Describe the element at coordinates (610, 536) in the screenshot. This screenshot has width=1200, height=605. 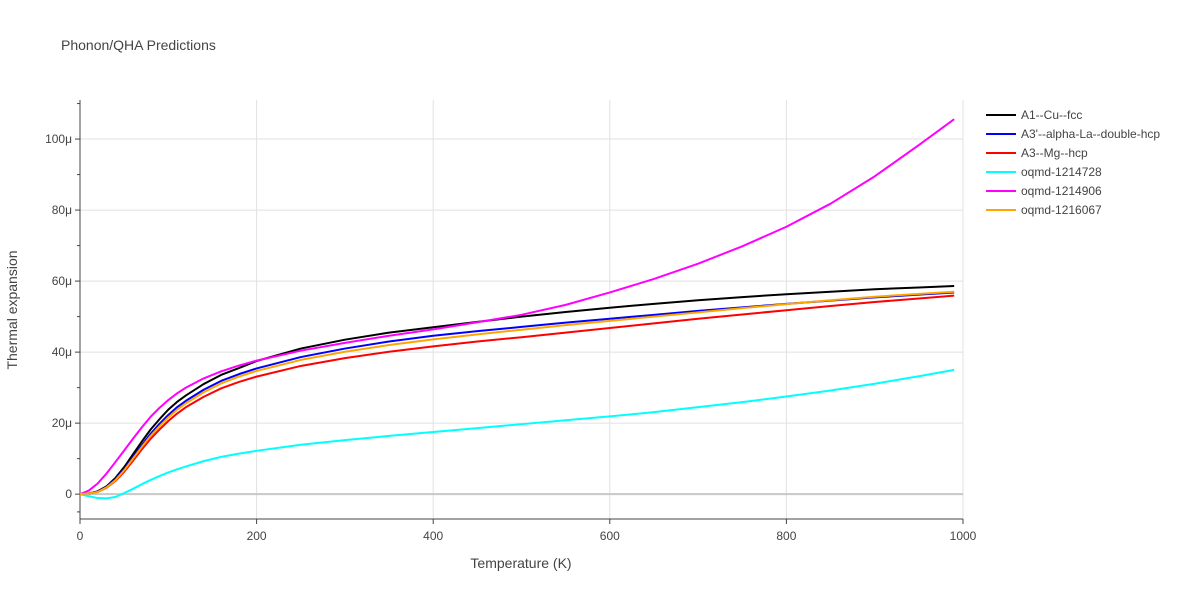
I see `x-tick-label: 600` at that location.